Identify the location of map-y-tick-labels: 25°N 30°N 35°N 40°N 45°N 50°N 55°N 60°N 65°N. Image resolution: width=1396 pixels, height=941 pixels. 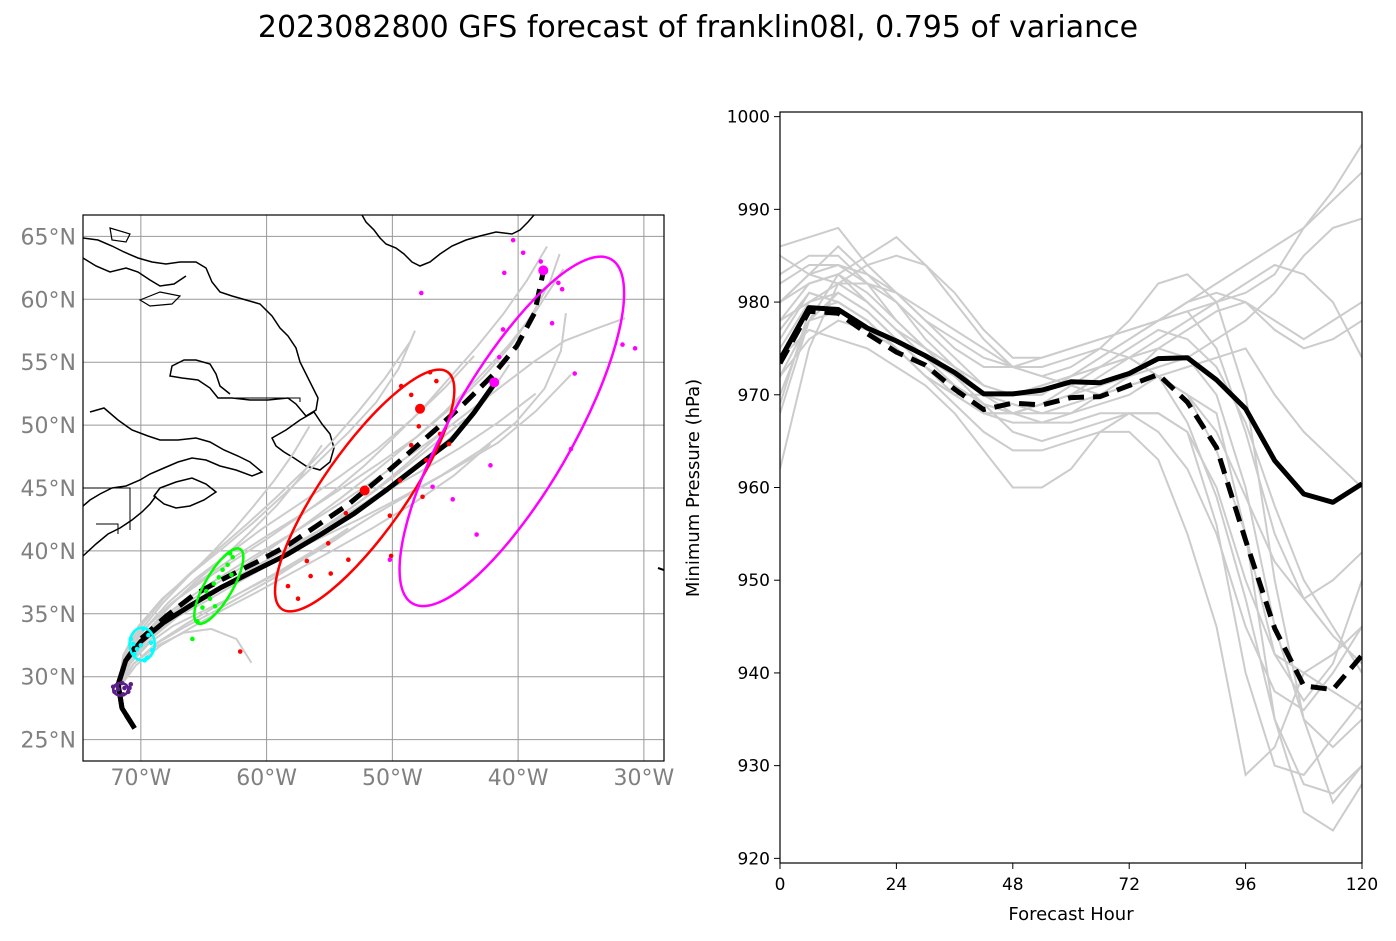
(48, 489).